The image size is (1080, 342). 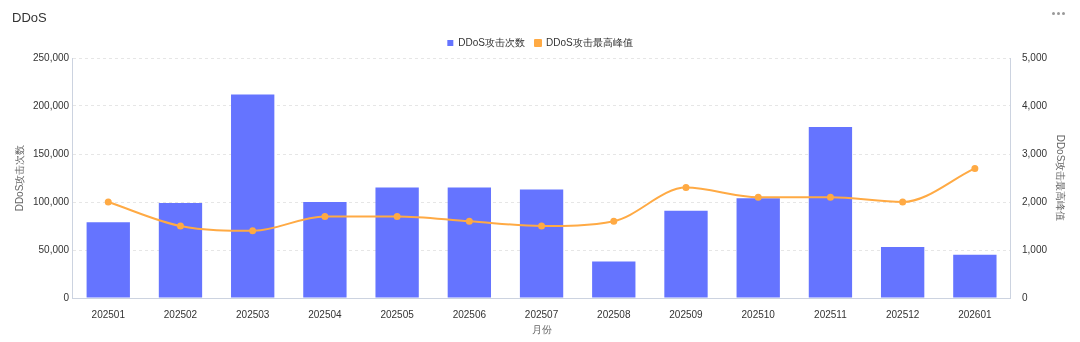 I want to click on x-tick-label: 202510, so click(x=758, y=314).